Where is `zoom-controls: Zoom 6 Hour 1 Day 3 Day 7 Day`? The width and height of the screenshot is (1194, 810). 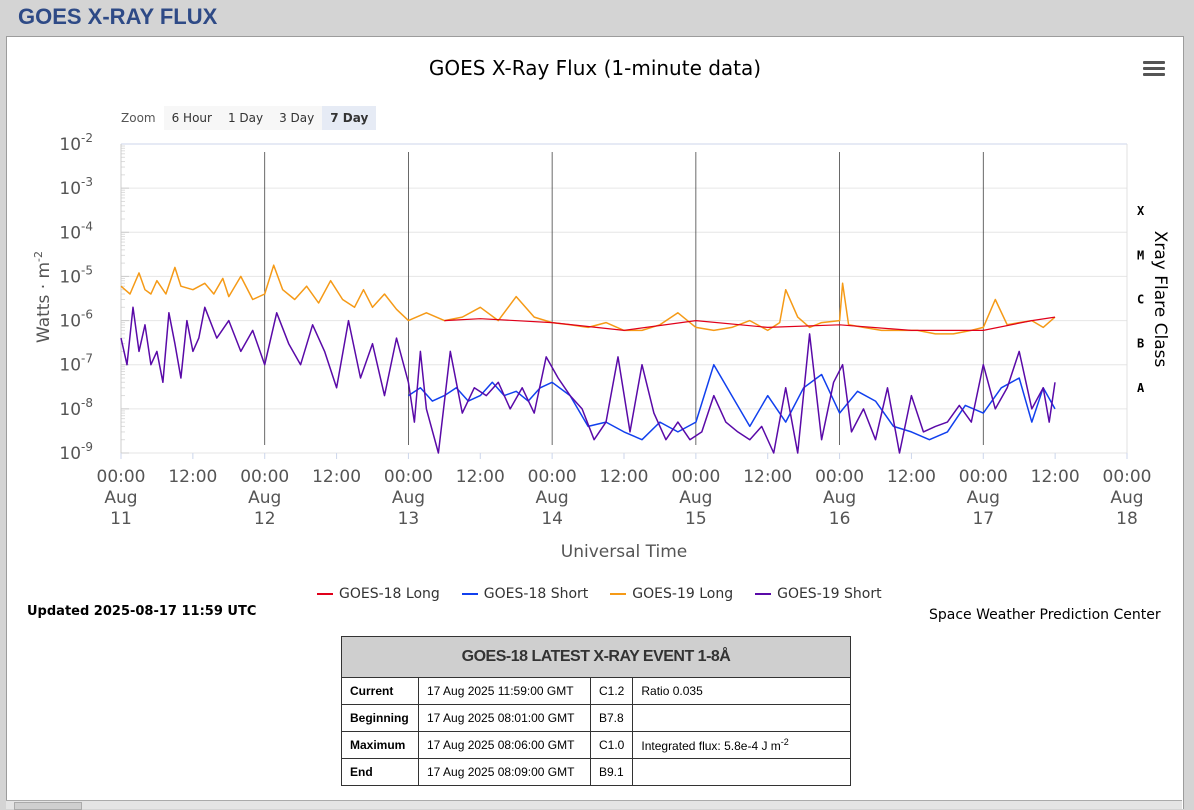
zoom-controls: Zoom 6 Hour 1 Day 3 Day 7 Day is located at coordinates (249, 118).